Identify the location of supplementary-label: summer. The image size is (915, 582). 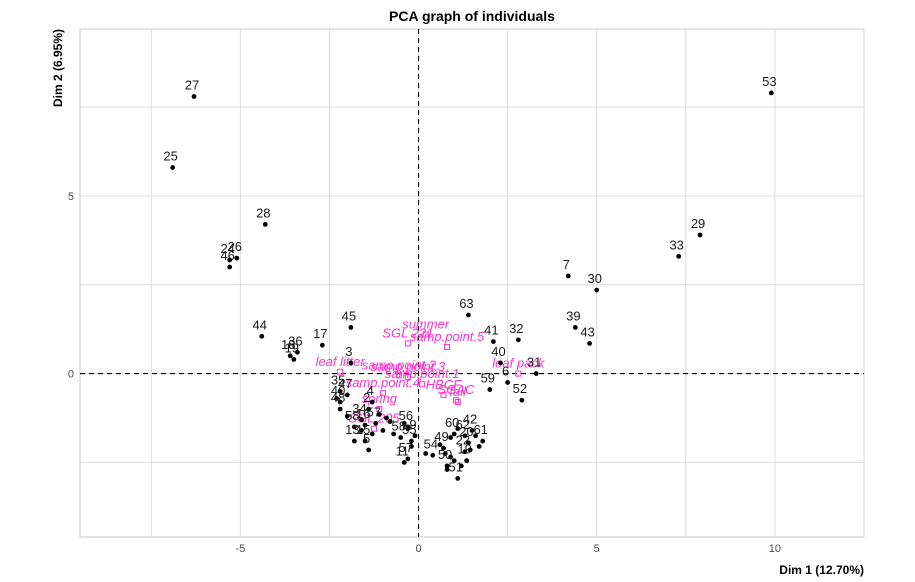
(426, 324).